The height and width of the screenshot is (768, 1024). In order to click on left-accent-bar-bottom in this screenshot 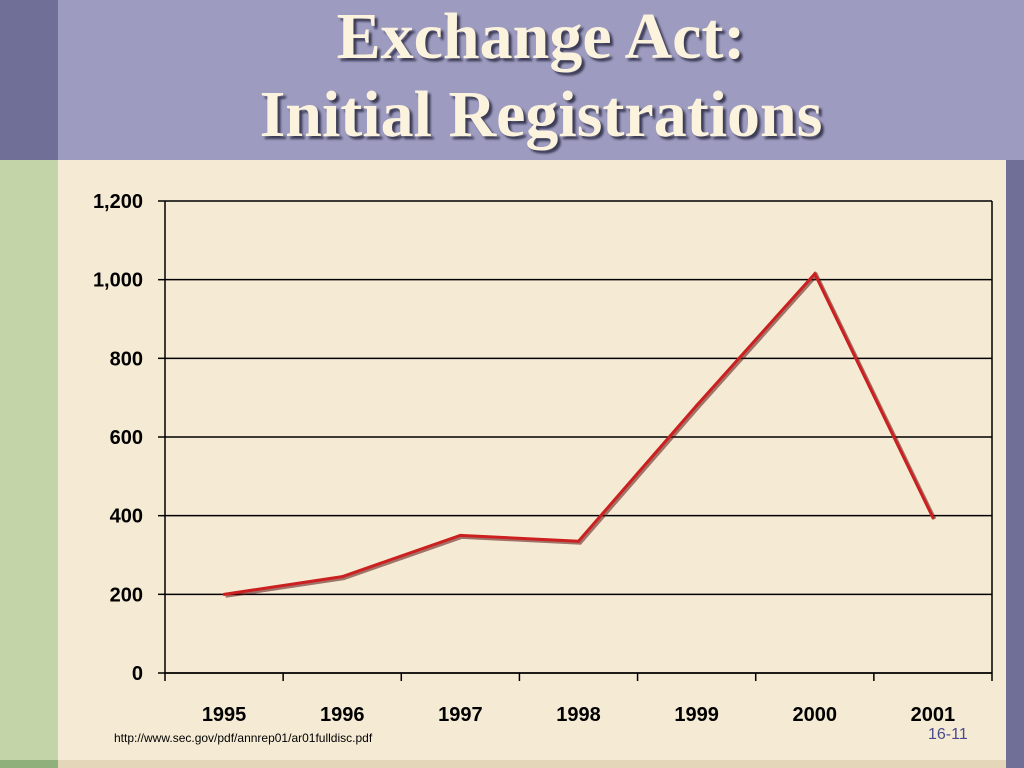, I will do `click(29, 464)`.